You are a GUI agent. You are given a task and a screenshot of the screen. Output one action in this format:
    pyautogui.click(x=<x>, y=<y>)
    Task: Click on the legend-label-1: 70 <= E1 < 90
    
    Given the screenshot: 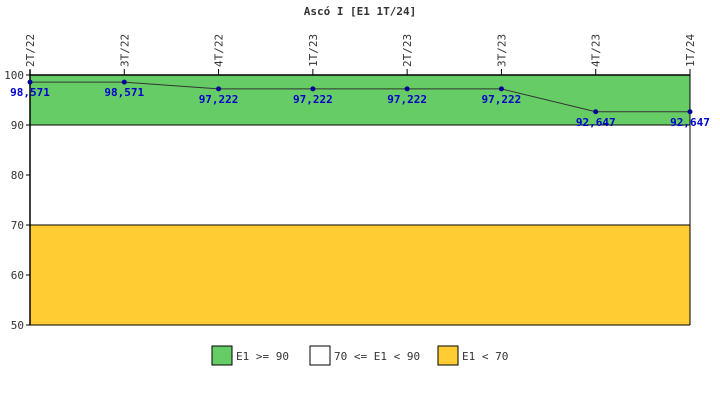 What is the action you would take?
    pyautogui.click(x=377, y=356)
    